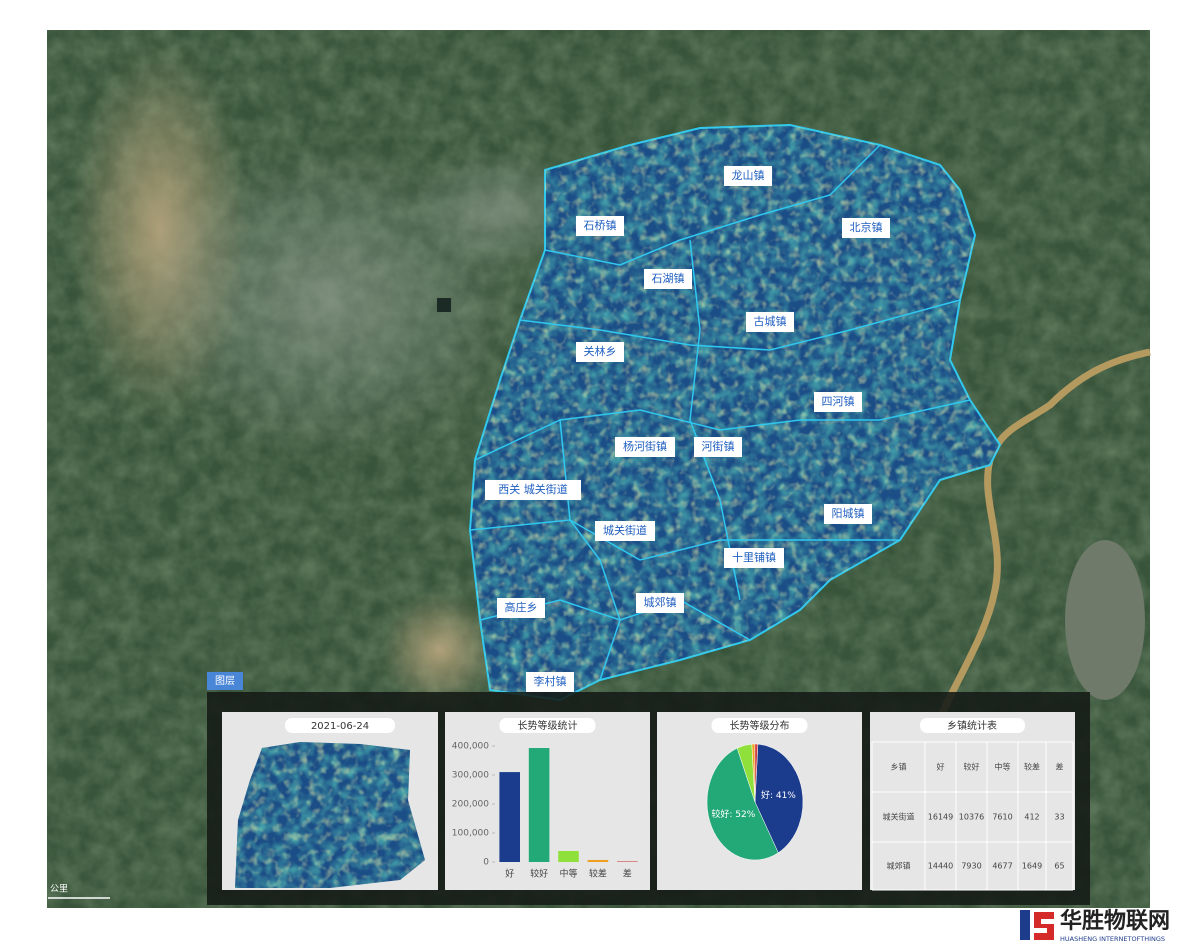  I want to click on region-label: 北京镇, so click(866, 227).